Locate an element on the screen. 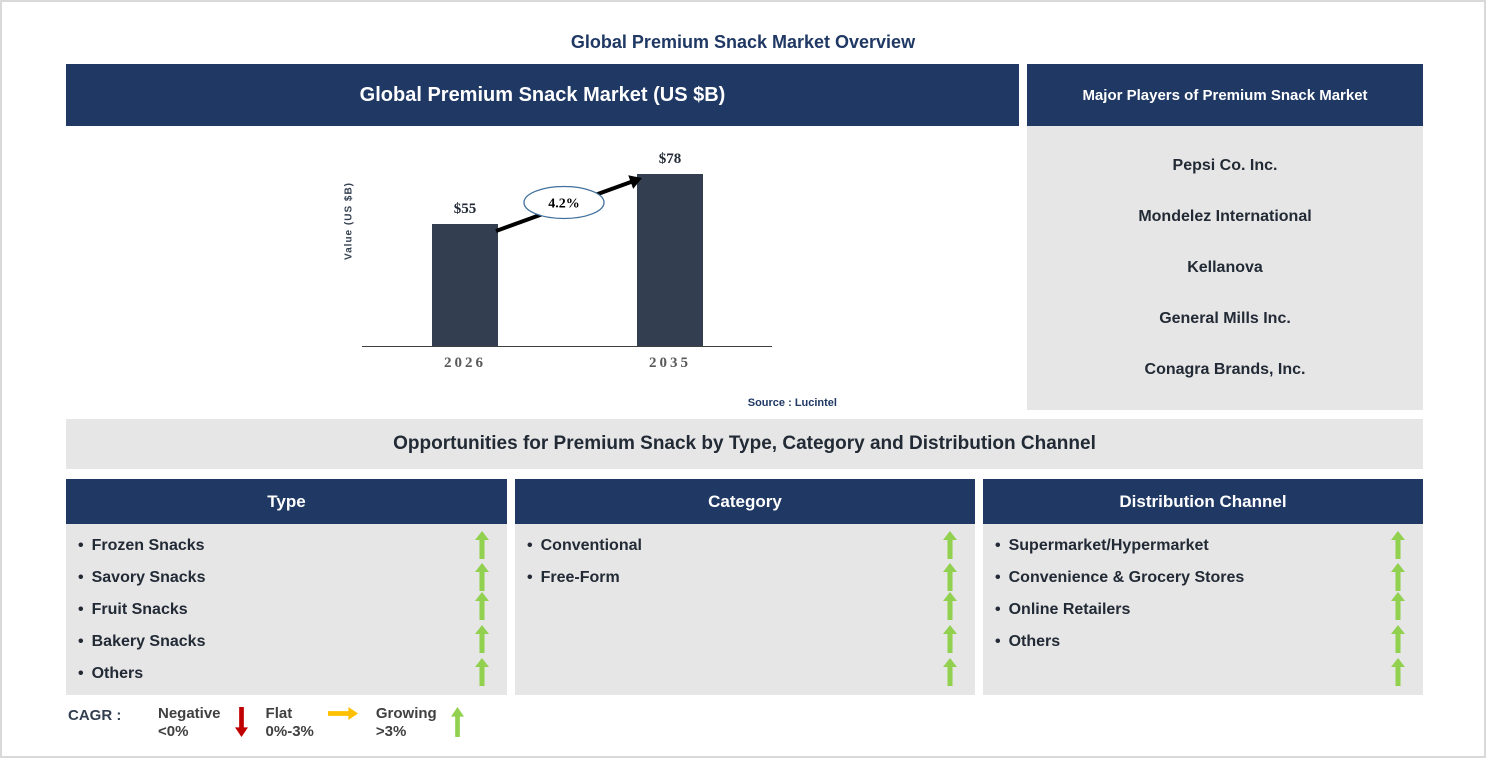  bar-value-label: $55 is located at coordinates (465, 209).